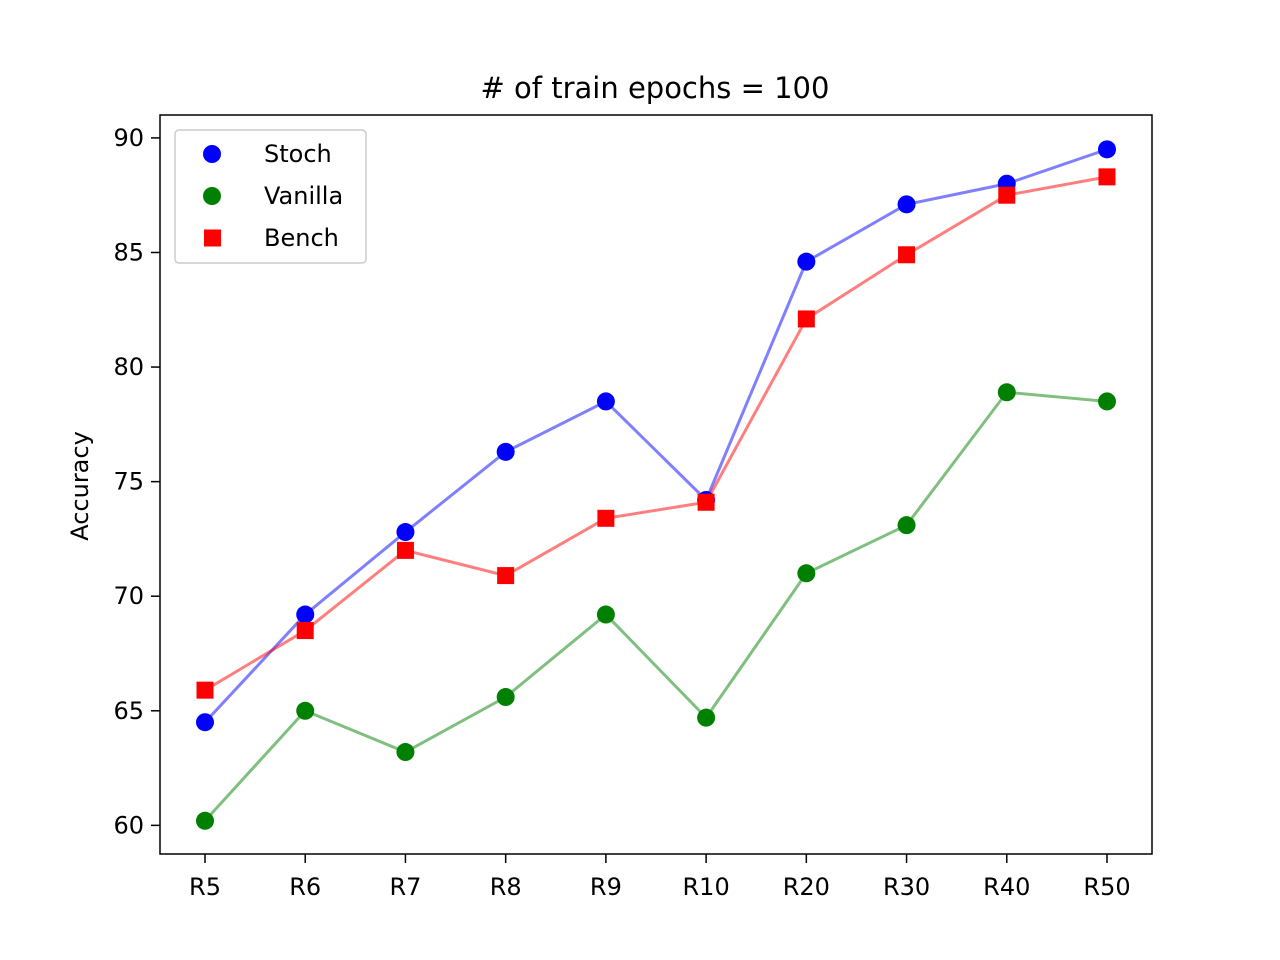 The width and height of the screenshot is (1280, 960). I want to click on y-tick-label: 65, so click(128, 711).